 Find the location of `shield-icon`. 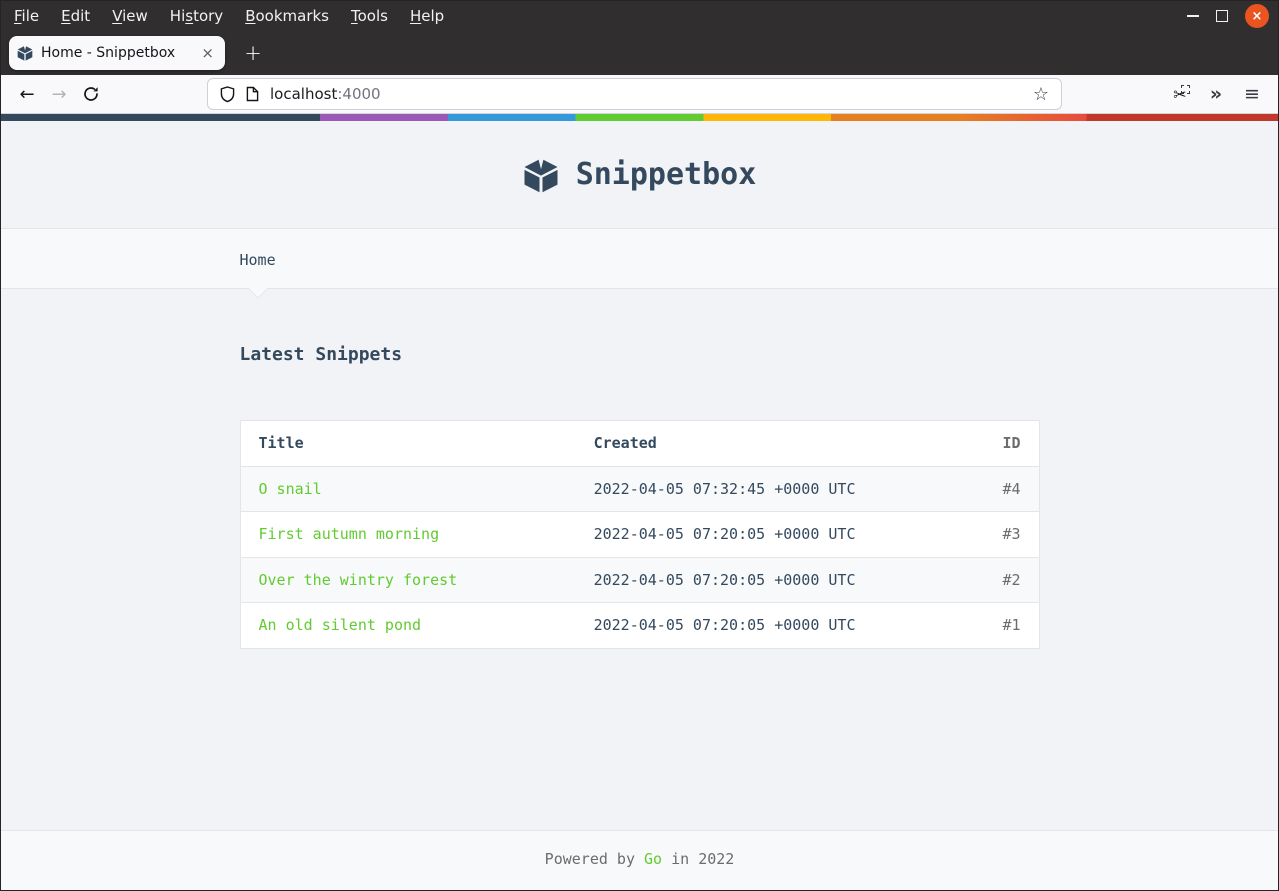

shield-icon is located at coordinates (227, 94).